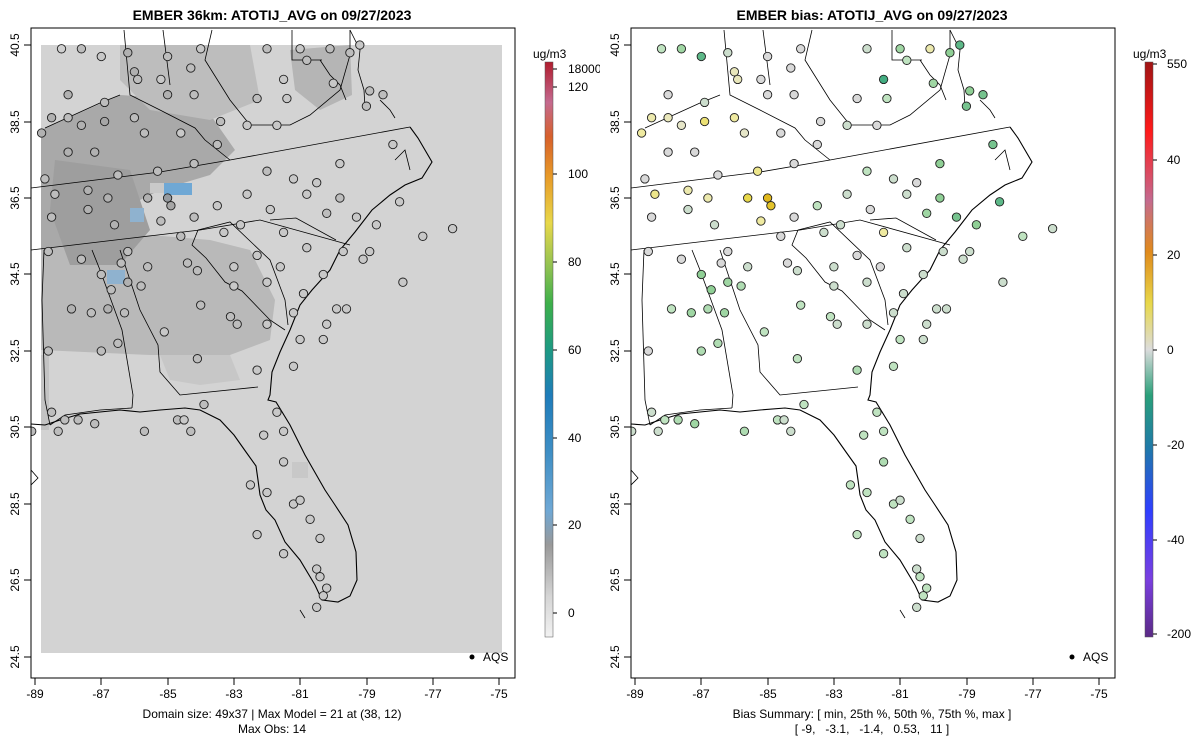  I want to click on right-colorbar-tick-label: -20, so click(1176, 445).